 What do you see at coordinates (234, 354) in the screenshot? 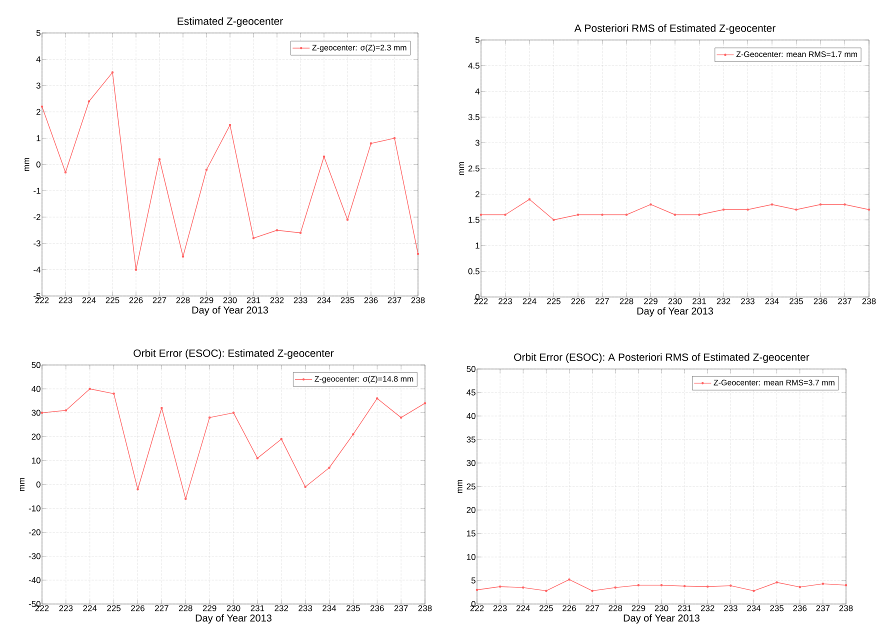
I see `chart-title: Orbit Error (ESOC): Estimated Z-geocenter` at bounding box center [234, 354].